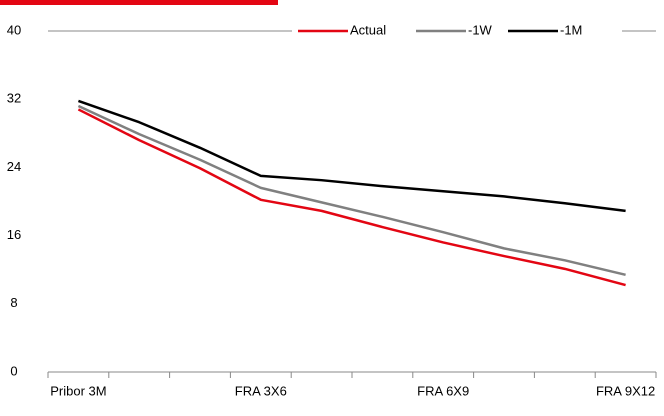  Describe the element at coordinates (625, 390) in the screenshot. I see `x-tick-label: FRA 9X12` at that location.